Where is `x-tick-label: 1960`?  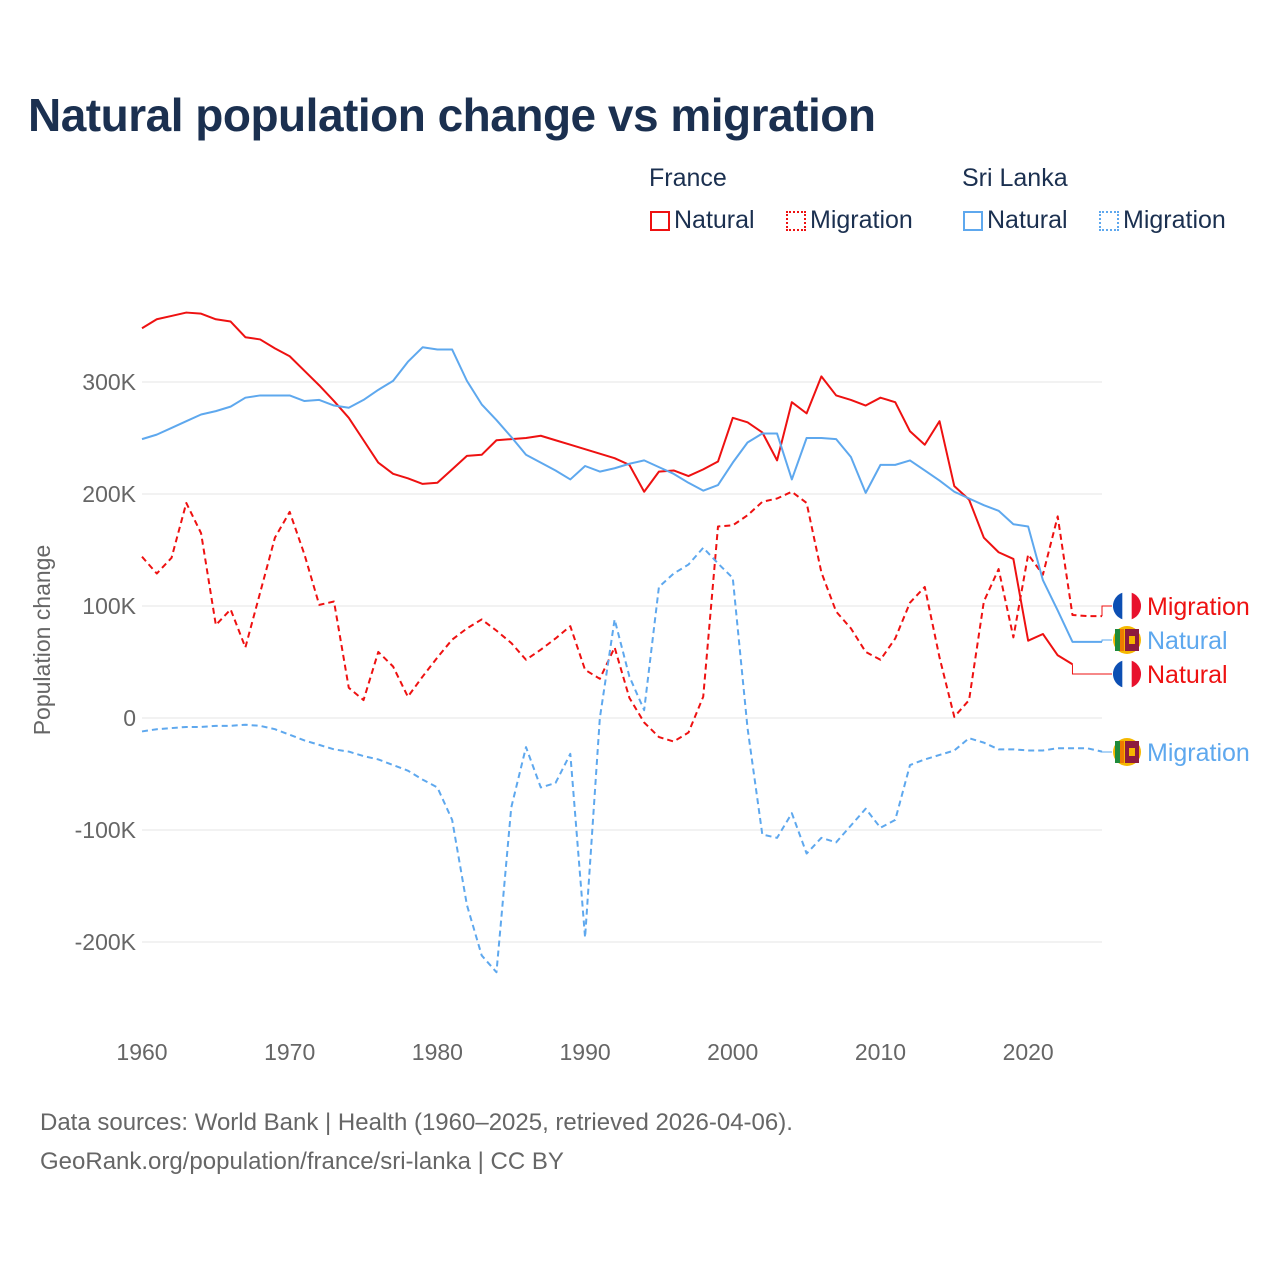
x-tick-label: 1960 is located at coordinates (141, 1052).